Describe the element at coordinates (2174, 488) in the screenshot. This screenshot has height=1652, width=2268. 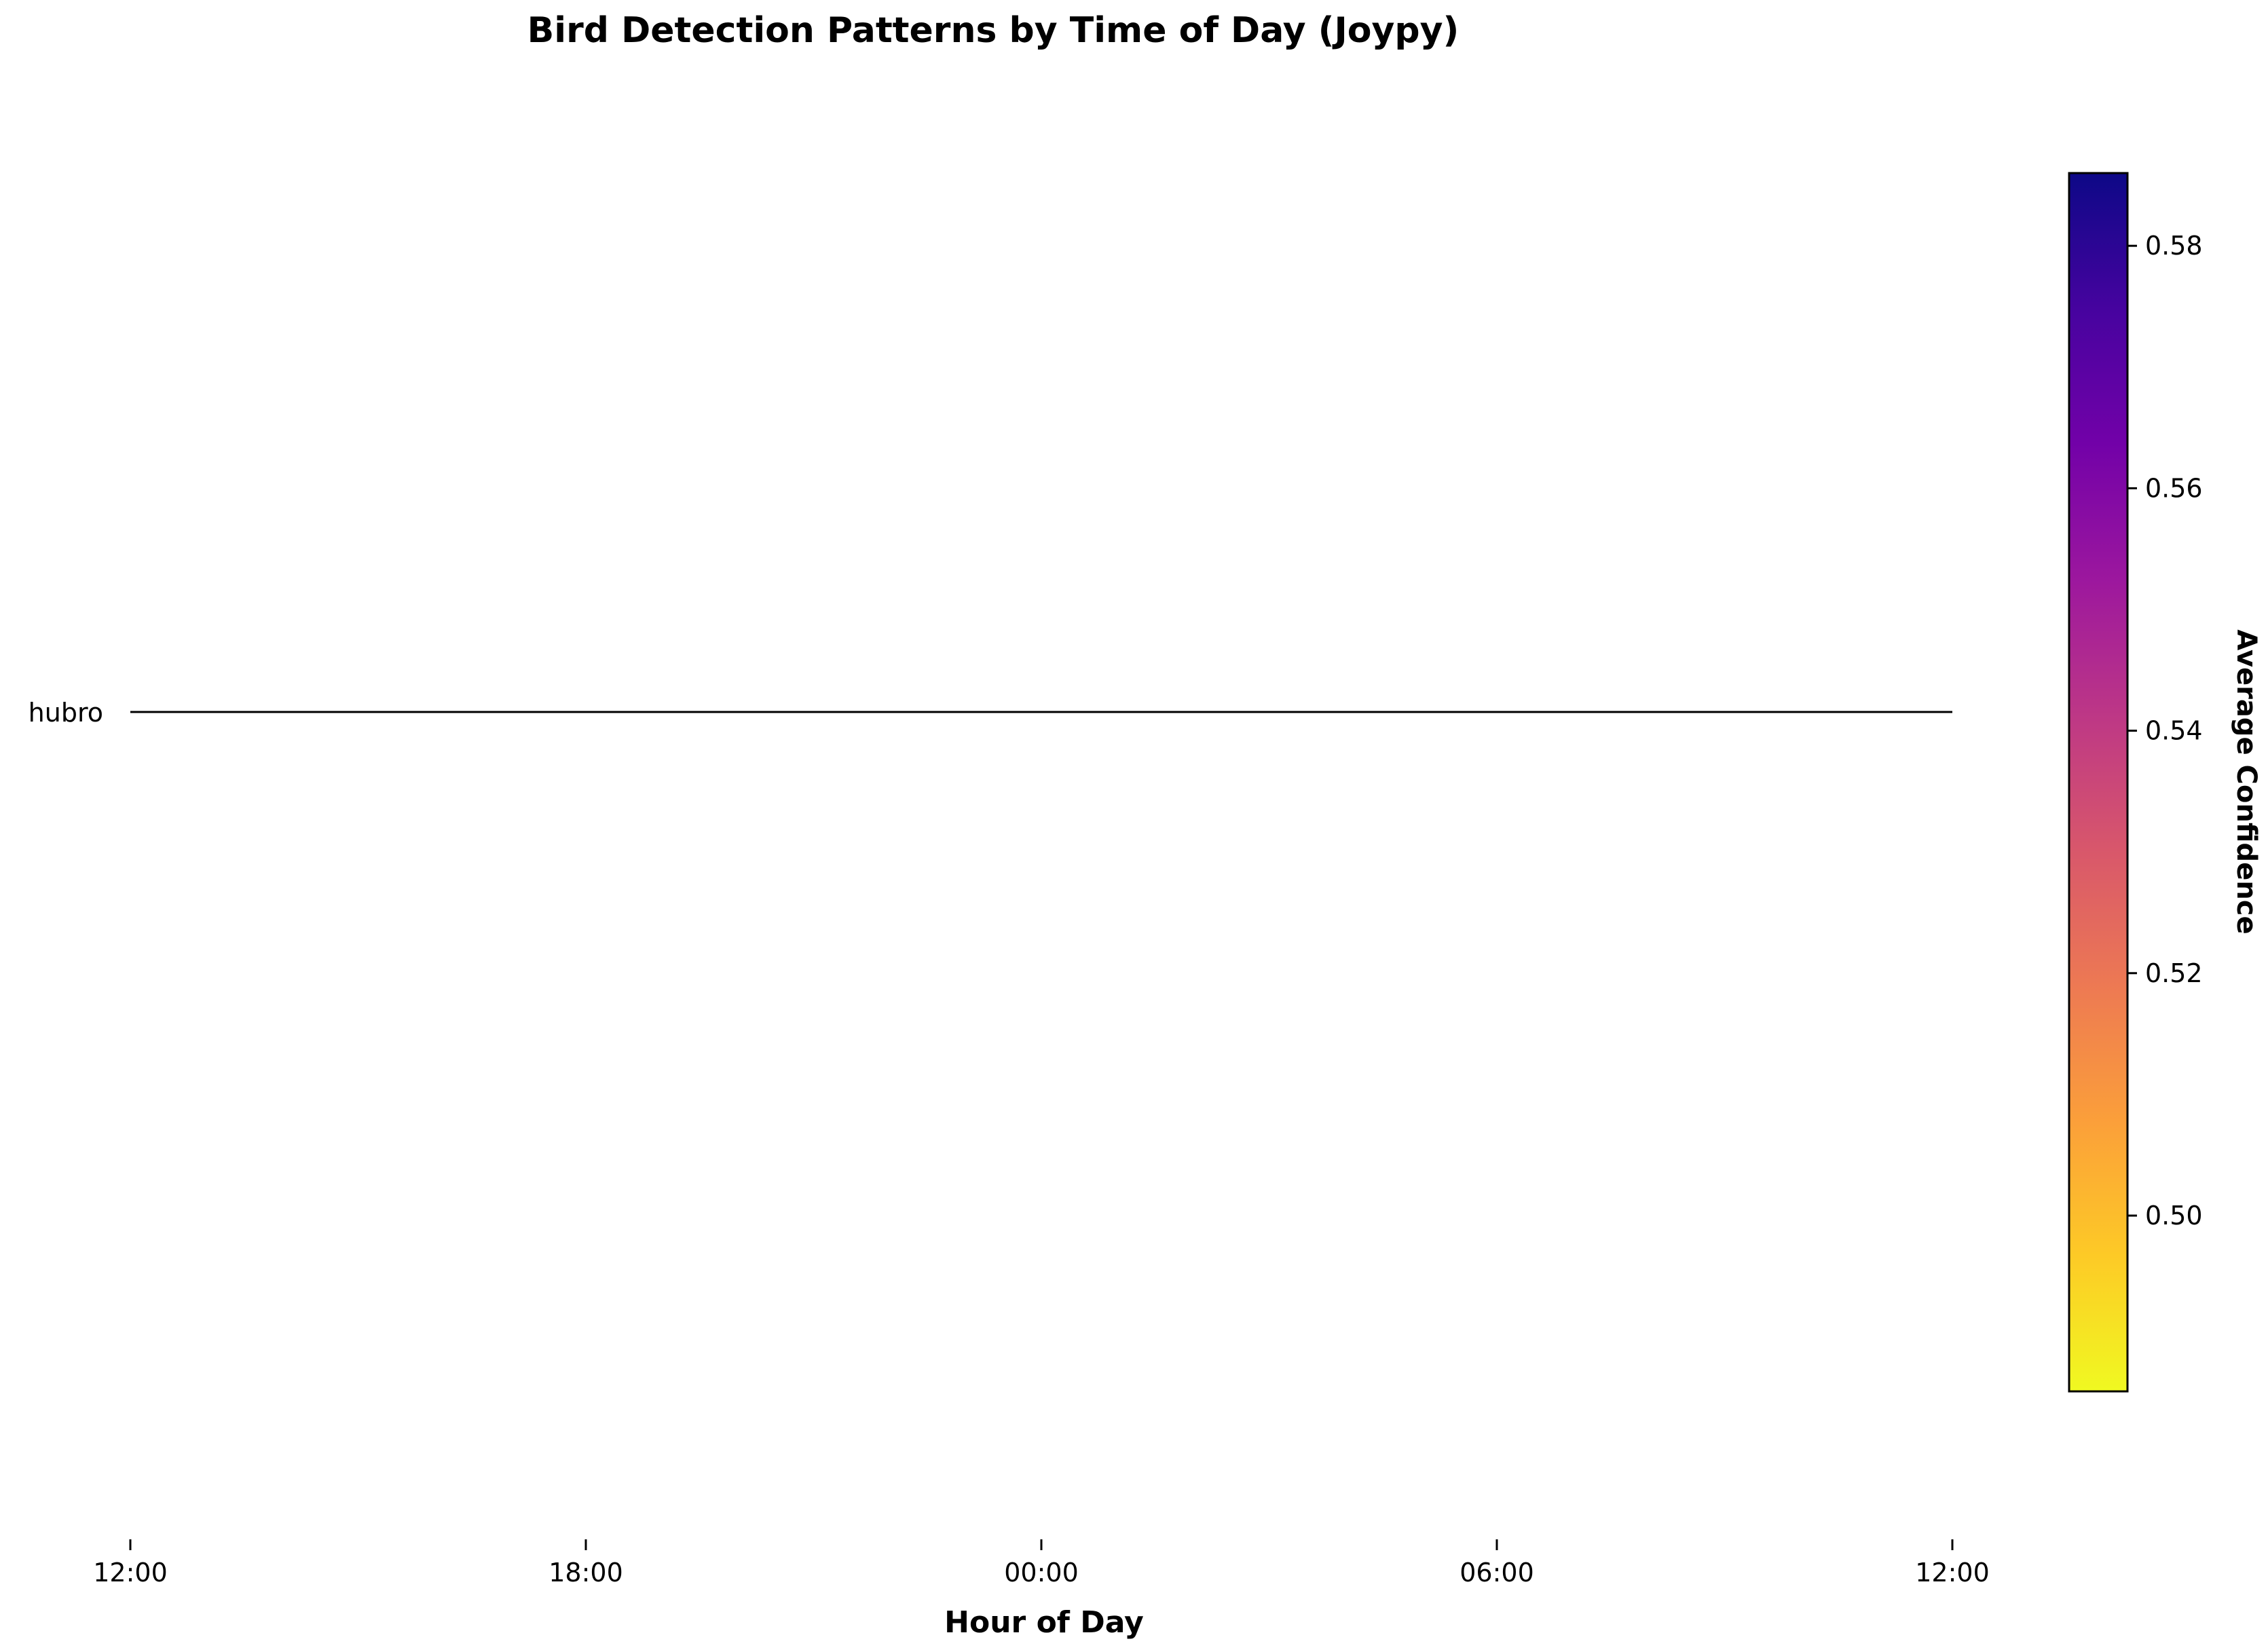
I see `colorbar-tick-label: 0.56` at that location.